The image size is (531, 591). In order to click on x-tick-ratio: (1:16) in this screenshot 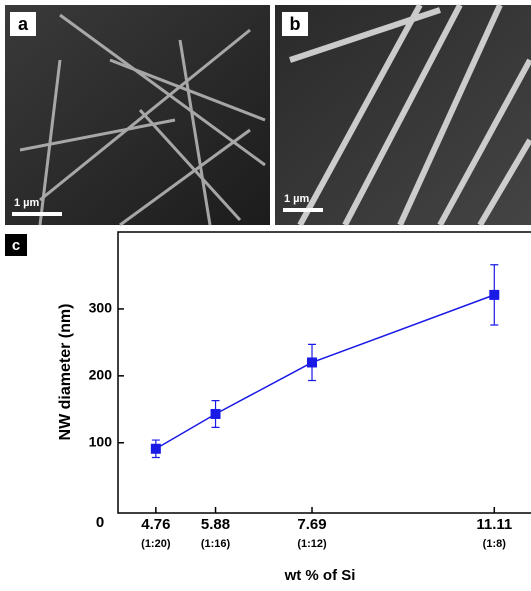, I will do `click(216, 544)`.